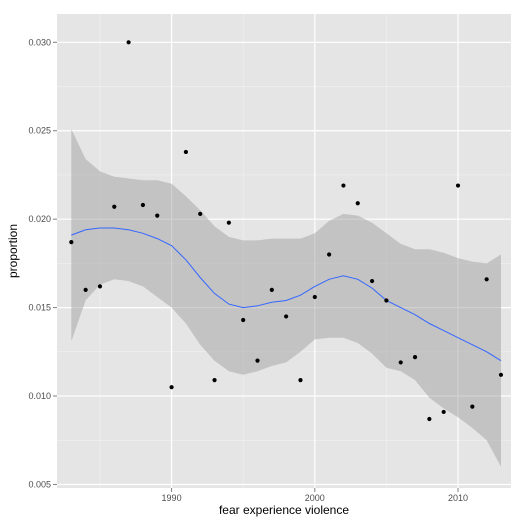  I want to click on y-tick-label: 0.030, so click(39, 42).